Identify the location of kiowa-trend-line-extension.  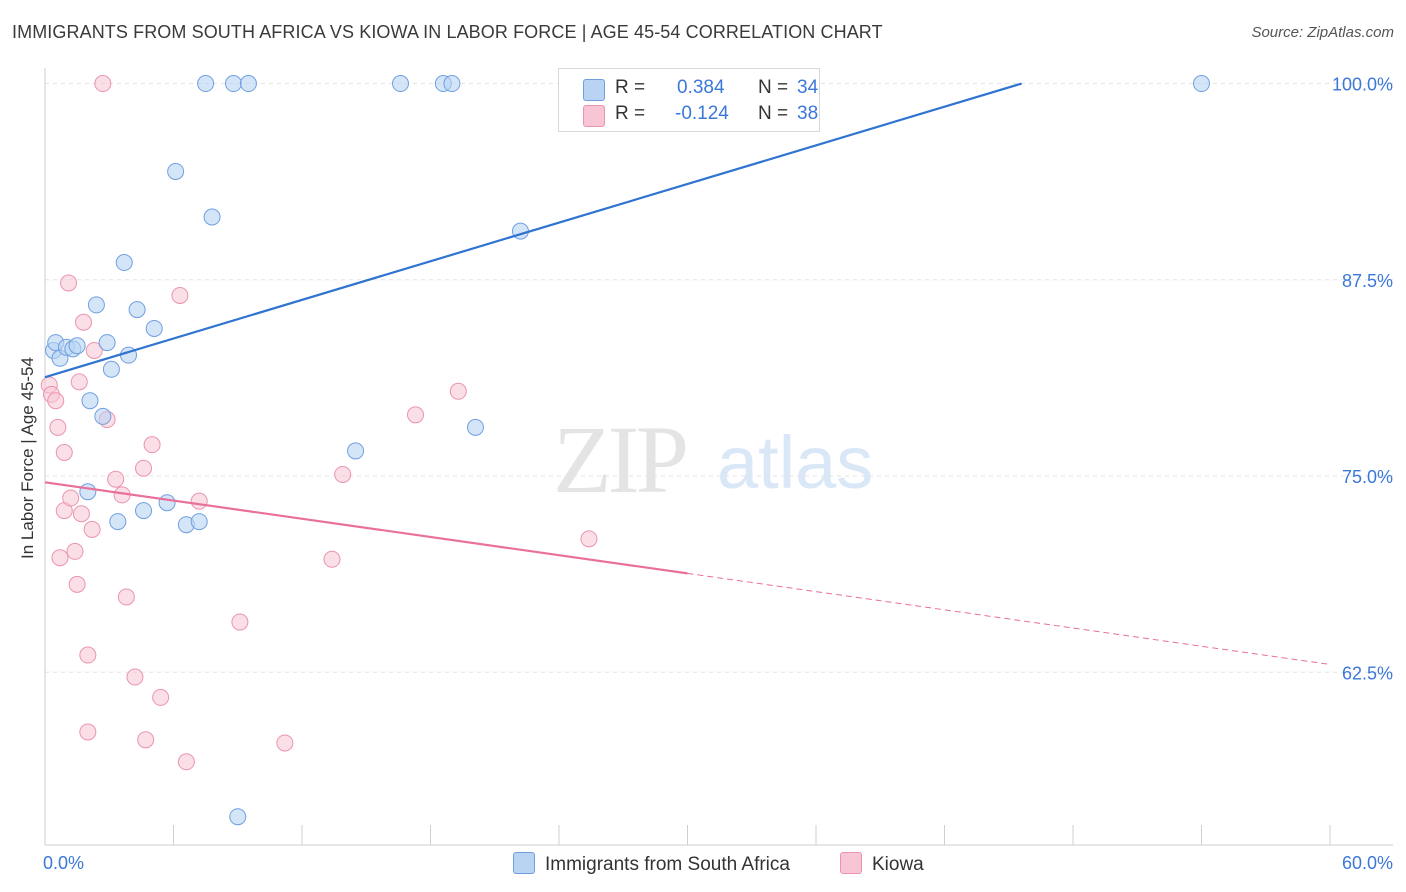
(1009, 618).